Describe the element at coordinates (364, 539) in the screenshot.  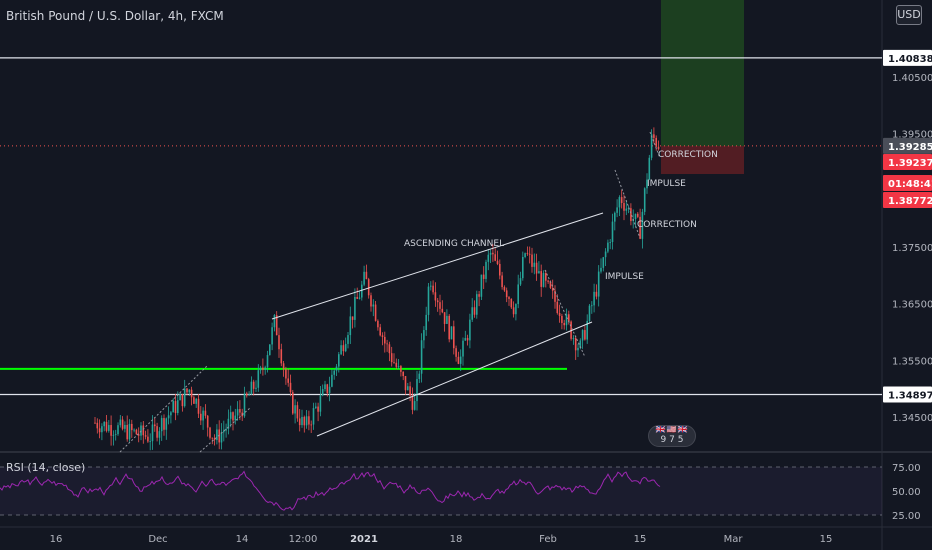
I see `time-tick-label: 2021` at that location.